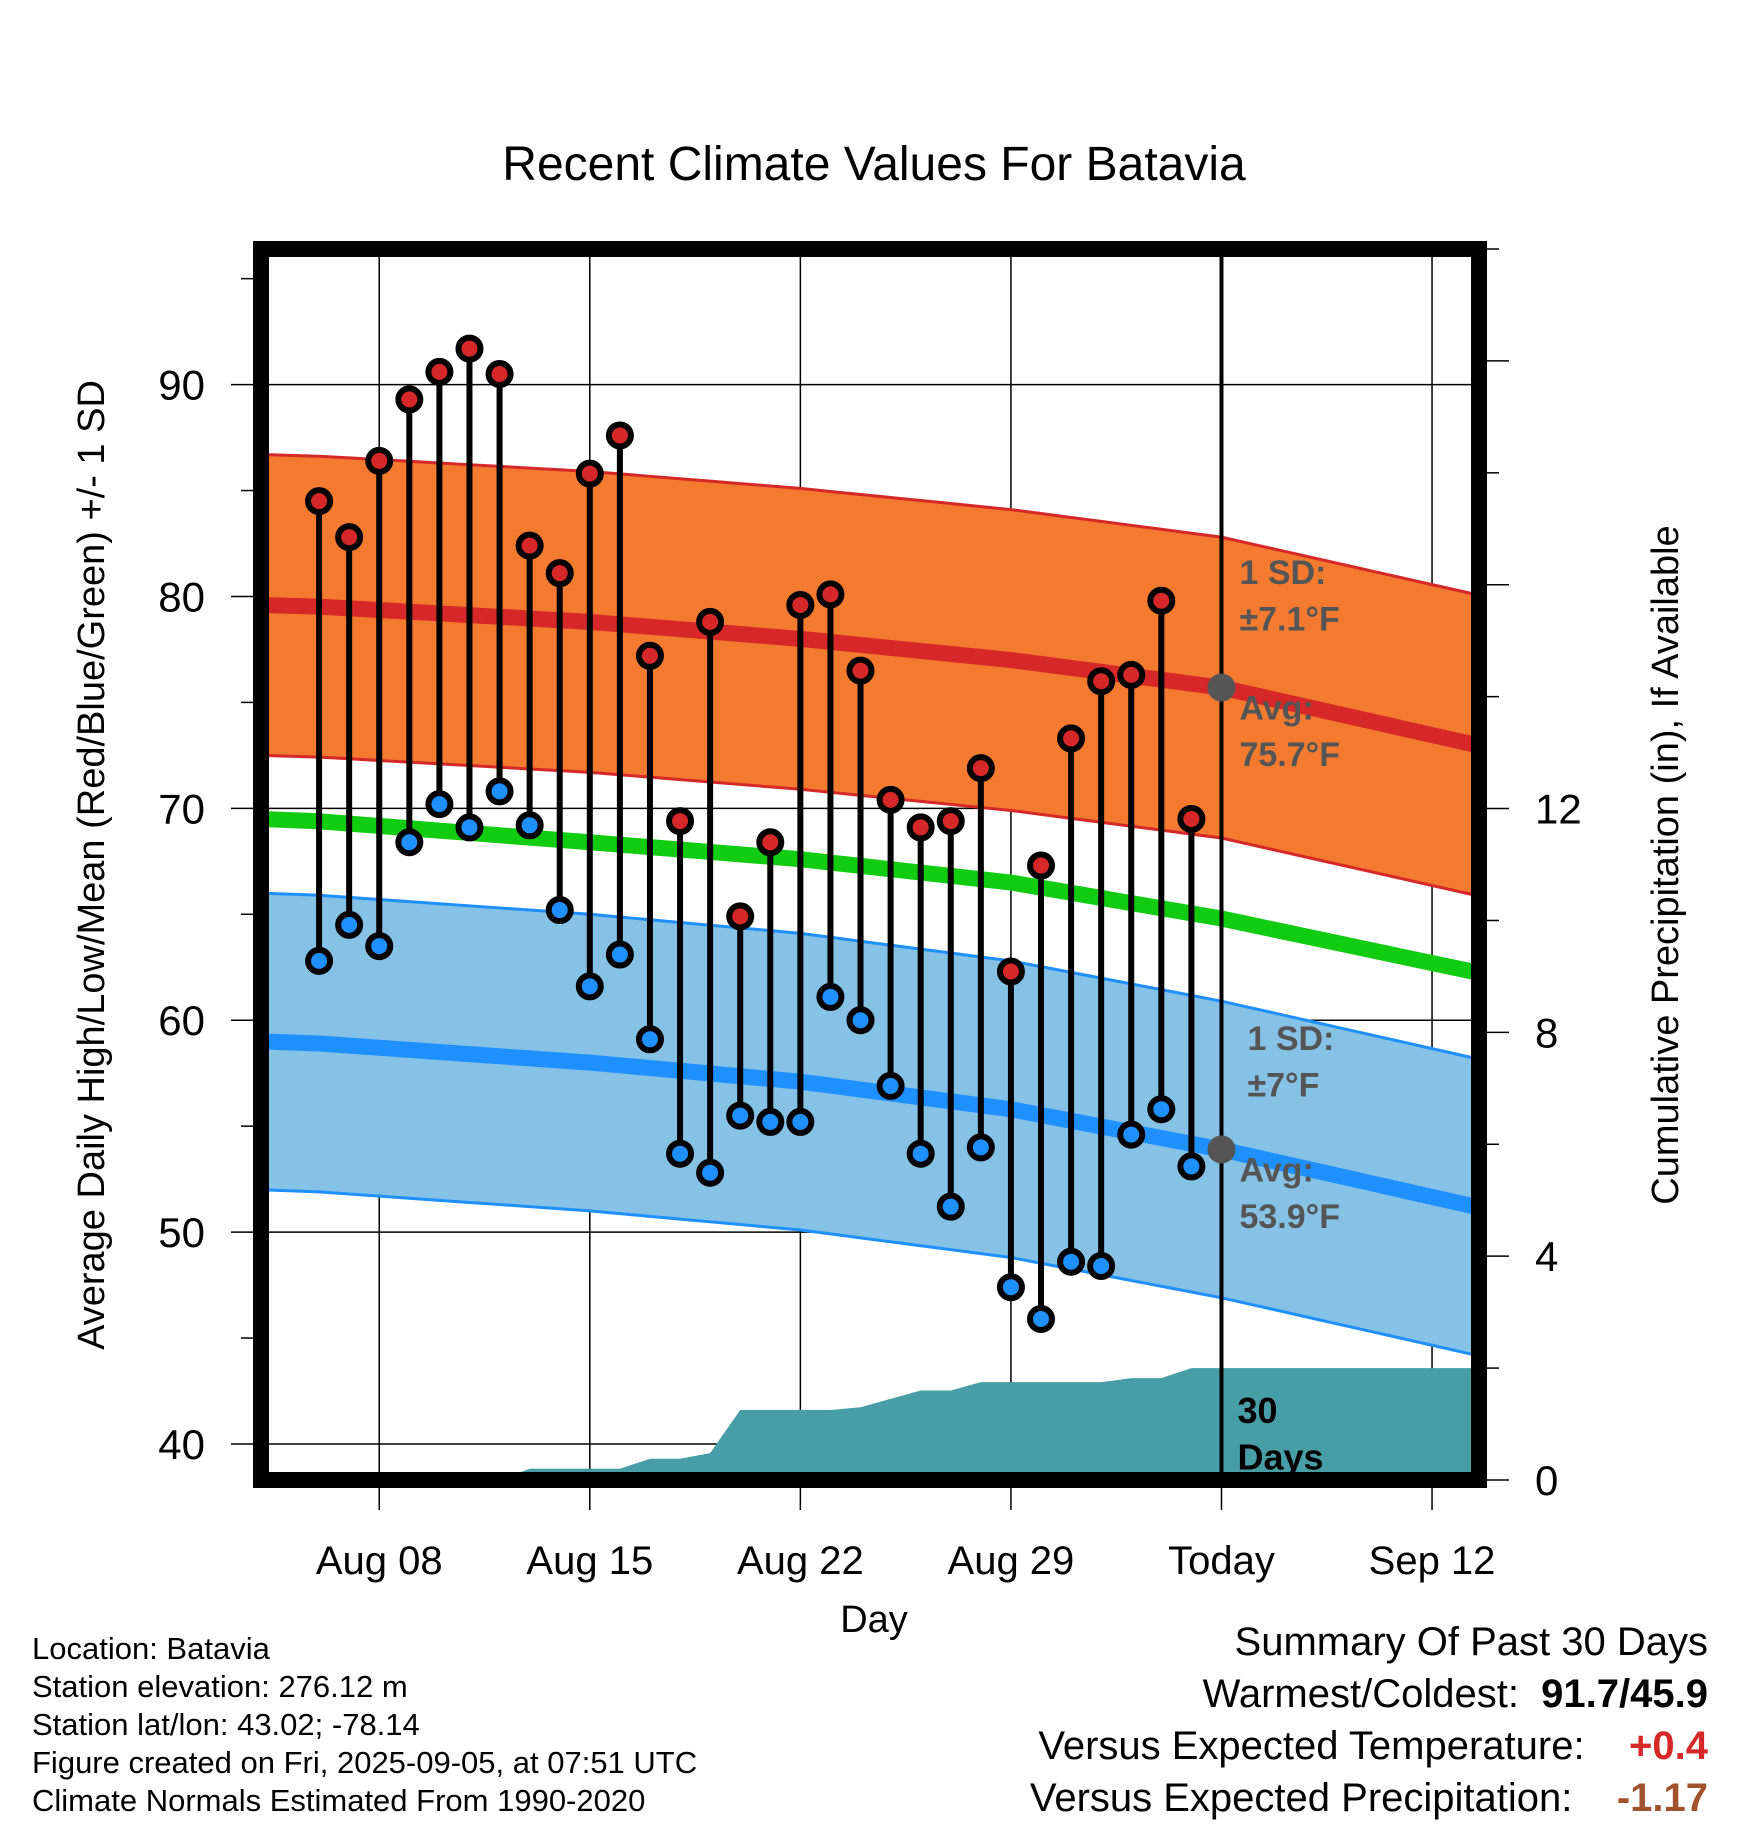 The image size is (1748, 1828). What do you see at coordinates (379, 1561) in the screenshot?
I see `x-tick-label: Aug 08` at bounding box center [379, 1561].